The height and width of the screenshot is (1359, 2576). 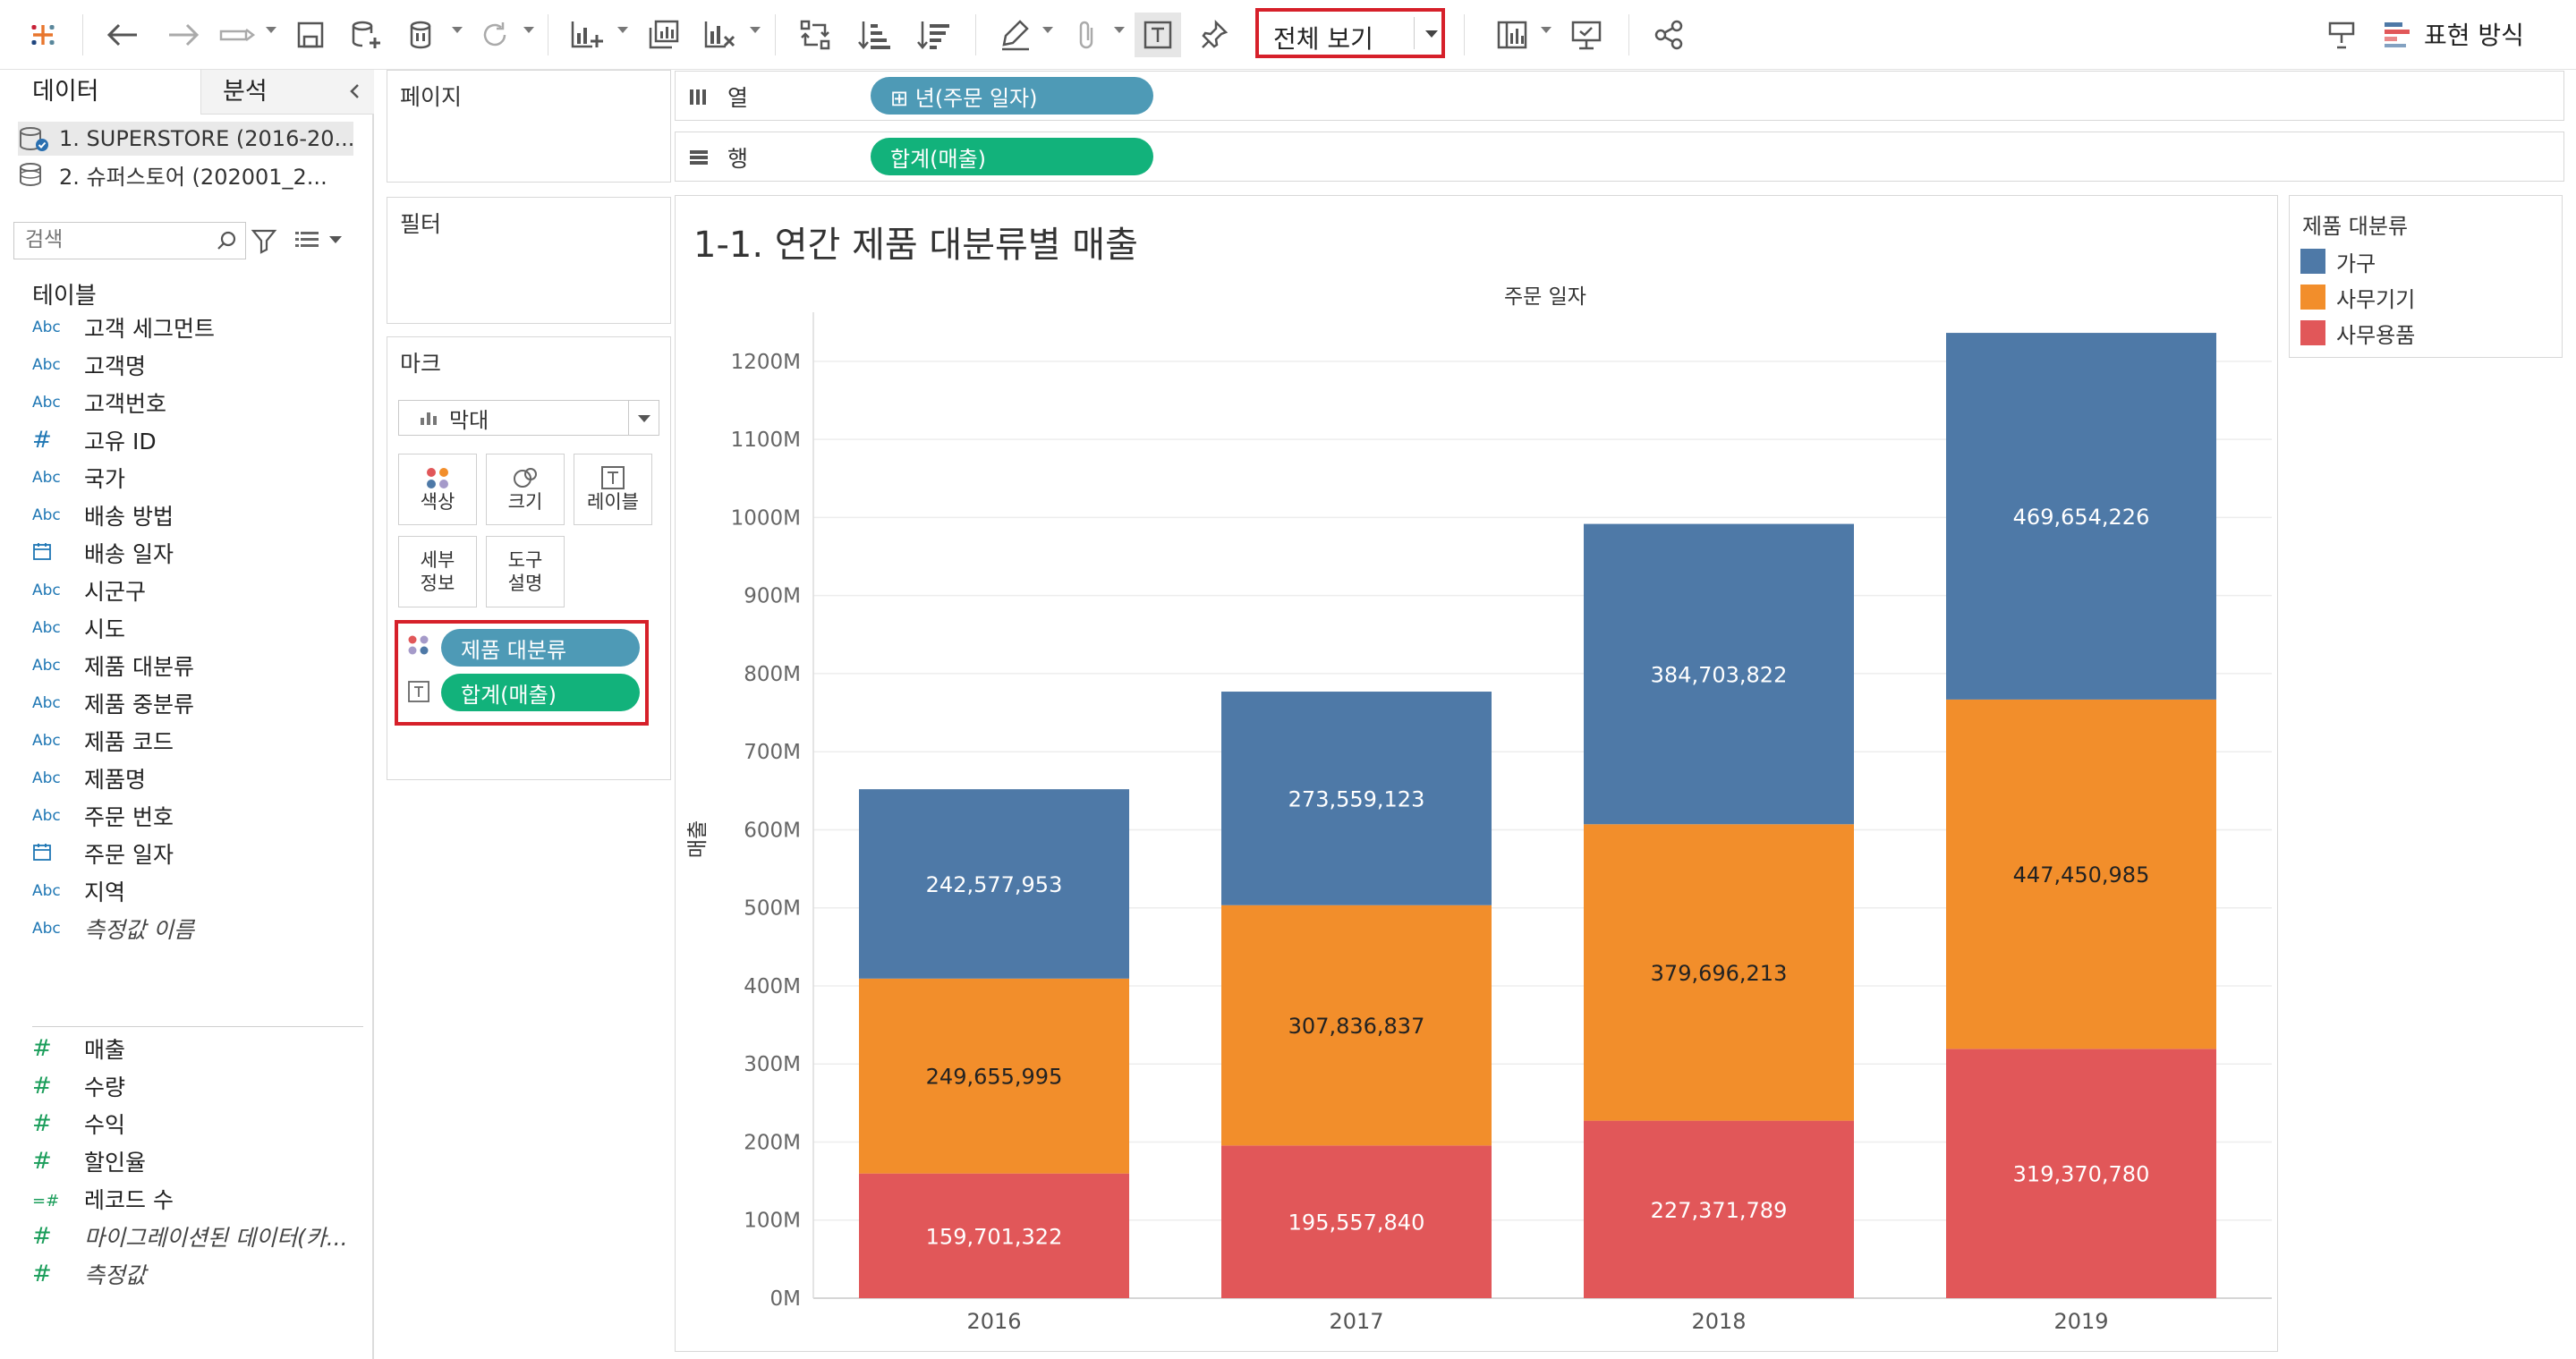 I want to click on swap-replay-icon, so click(x=237, y=35).